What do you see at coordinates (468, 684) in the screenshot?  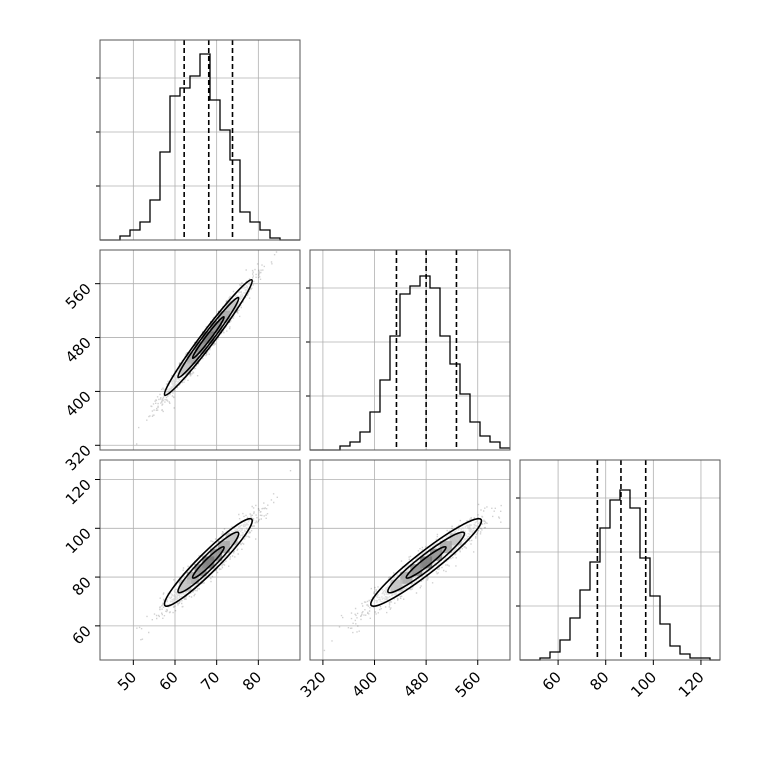 I see `x-tick-label-1-3: 560` at bounding box center [468, 684].